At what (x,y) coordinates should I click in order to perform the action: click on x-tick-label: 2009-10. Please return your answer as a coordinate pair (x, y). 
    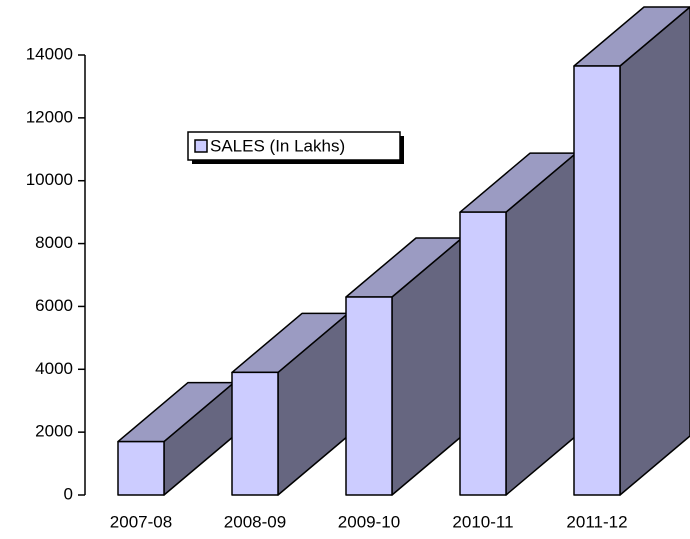
    Looking at the image, I should click on (369, 521).